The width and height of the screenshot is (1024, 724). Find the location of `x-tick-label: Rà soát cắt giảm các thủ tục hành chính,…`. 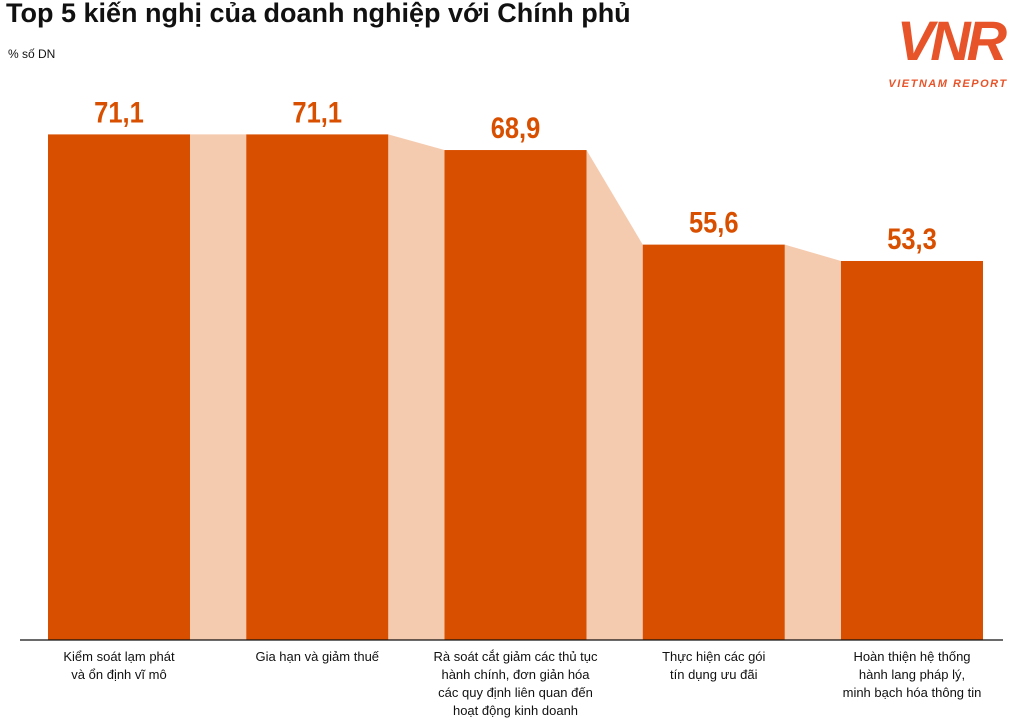

x-tick-label: Rà soát cắt giảm các thủ tục hành chính,… is located at coordinates (515, 683).